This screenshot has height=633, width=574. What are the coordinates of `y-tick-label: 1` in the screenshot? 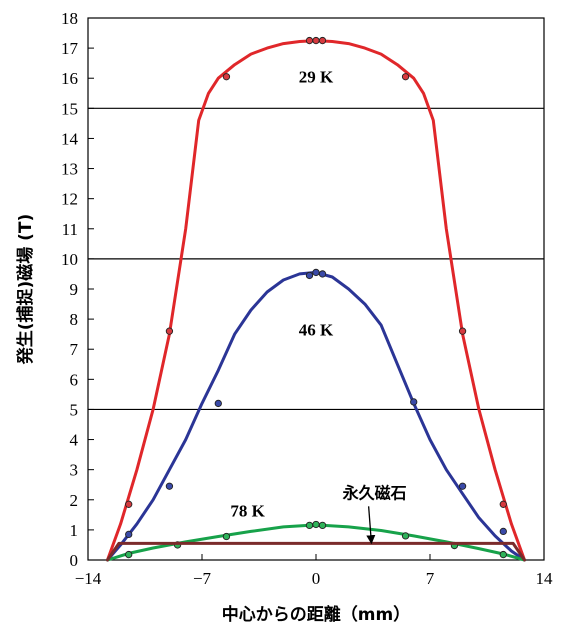 It's located at (74, 530).